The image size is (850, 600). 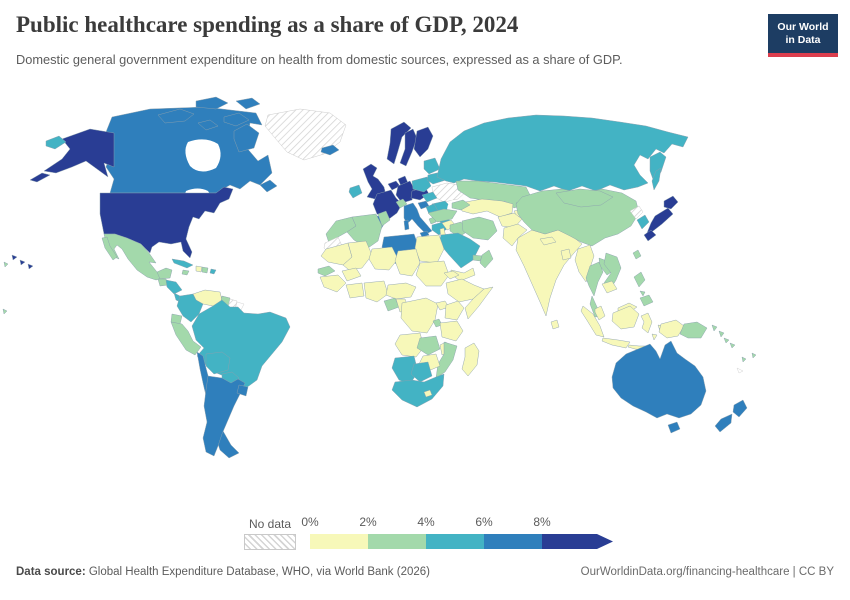 What do you see at coordinates (401, 291) in the screenshot?
I see `country-cameroon-car` at bounding box center [401, 291].